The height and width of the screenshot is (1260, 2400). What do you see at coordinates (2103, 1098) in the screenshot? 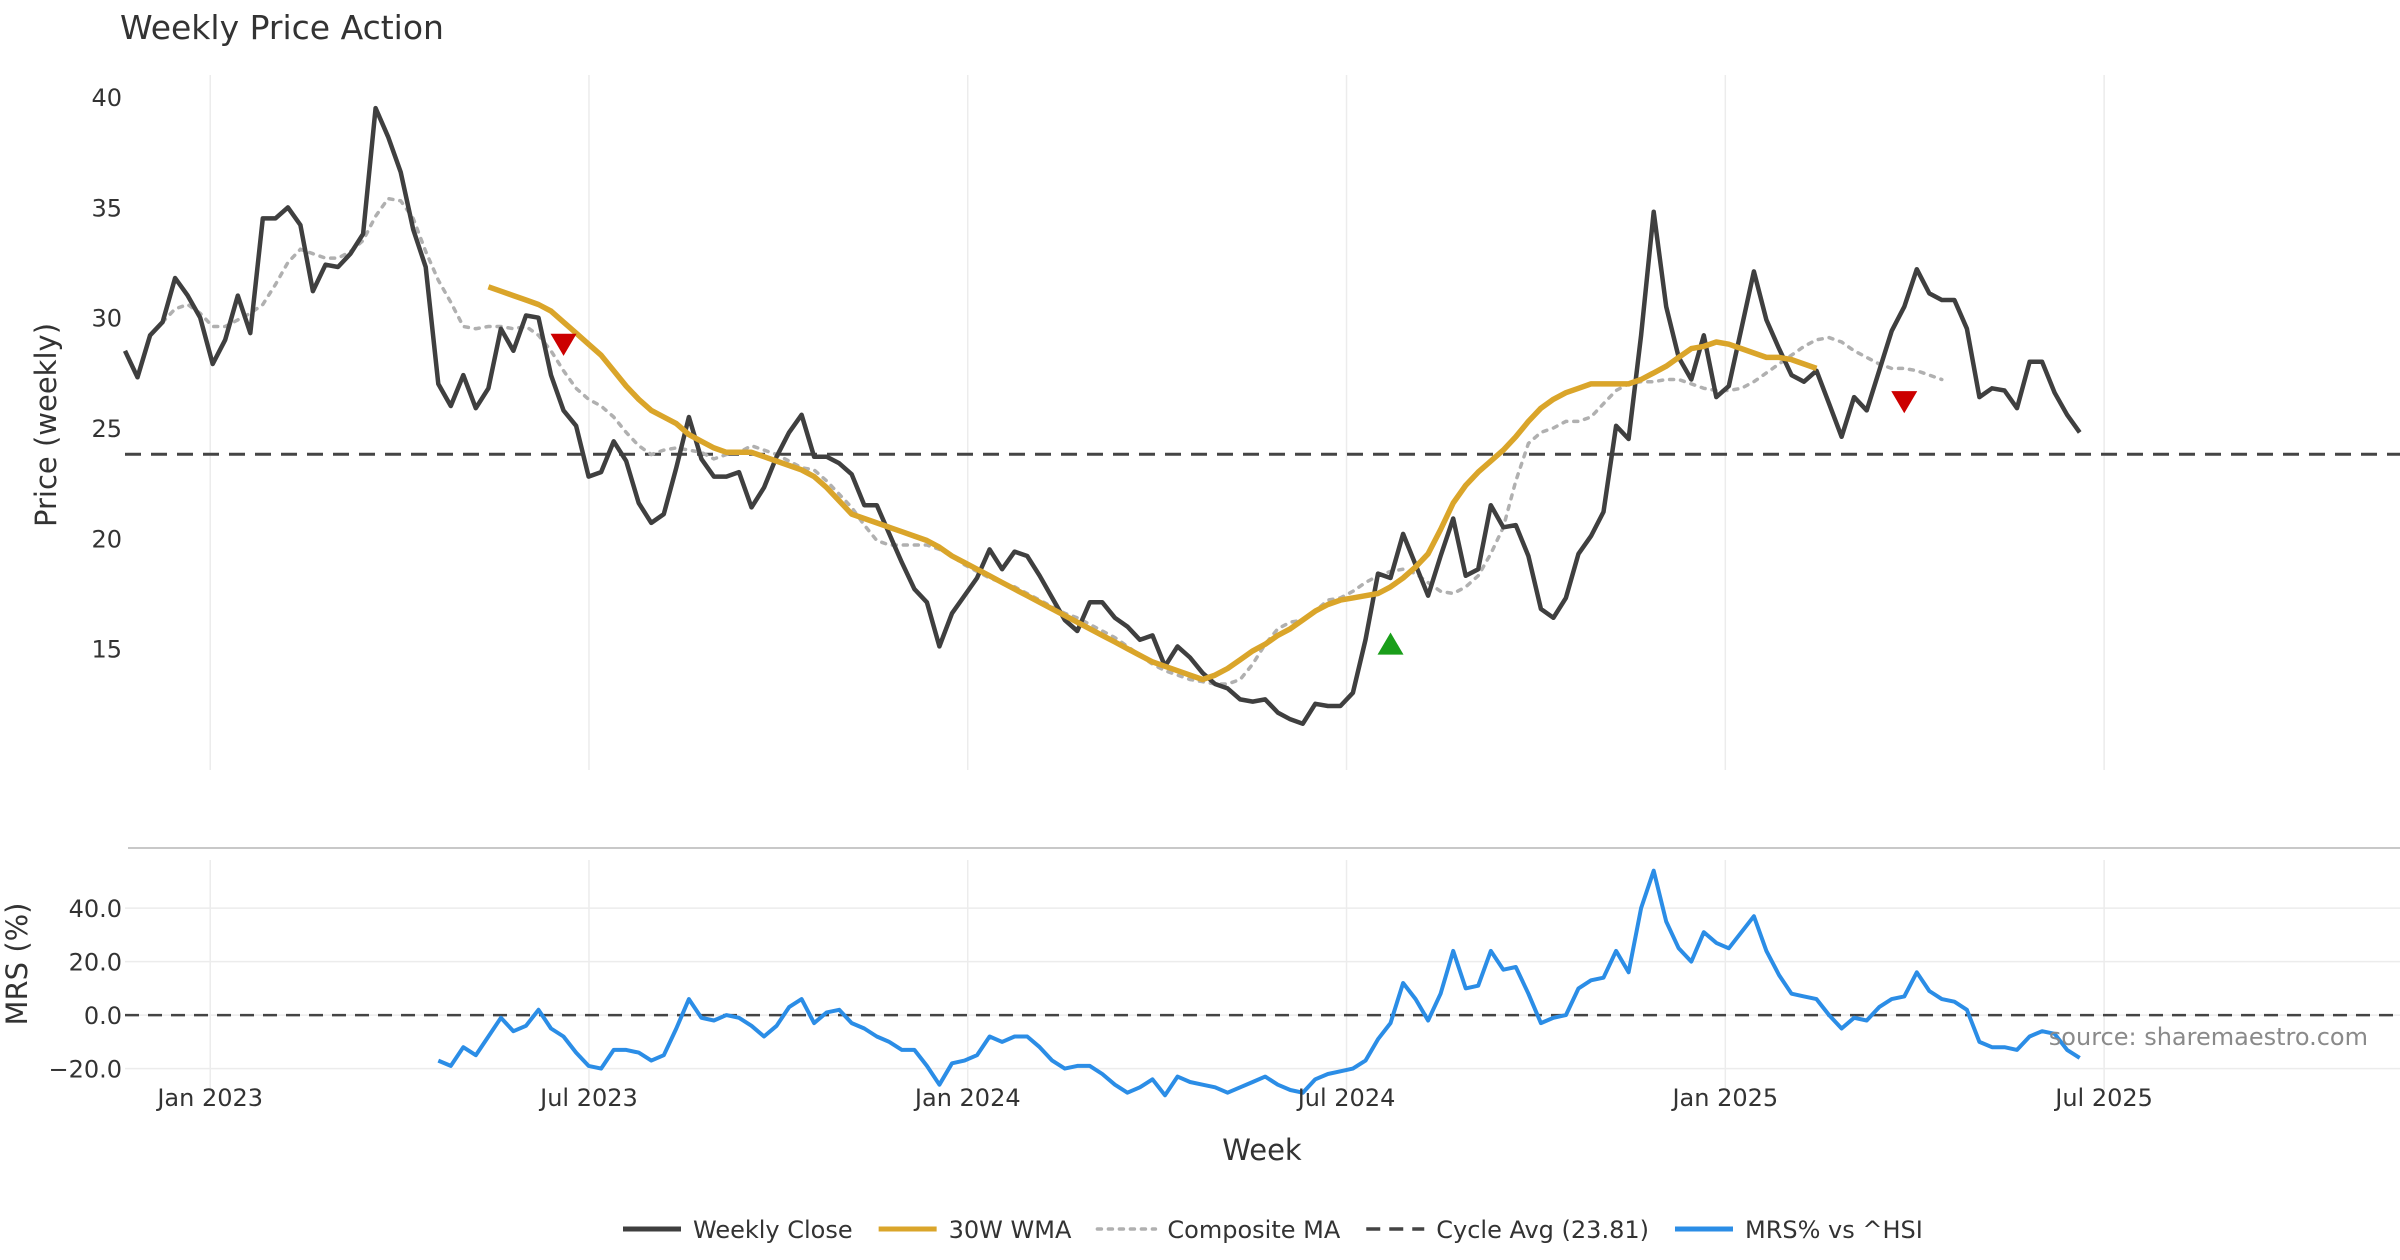
I see `x-tick-5: Jul 2025` at bounding box center [2103, 1098].